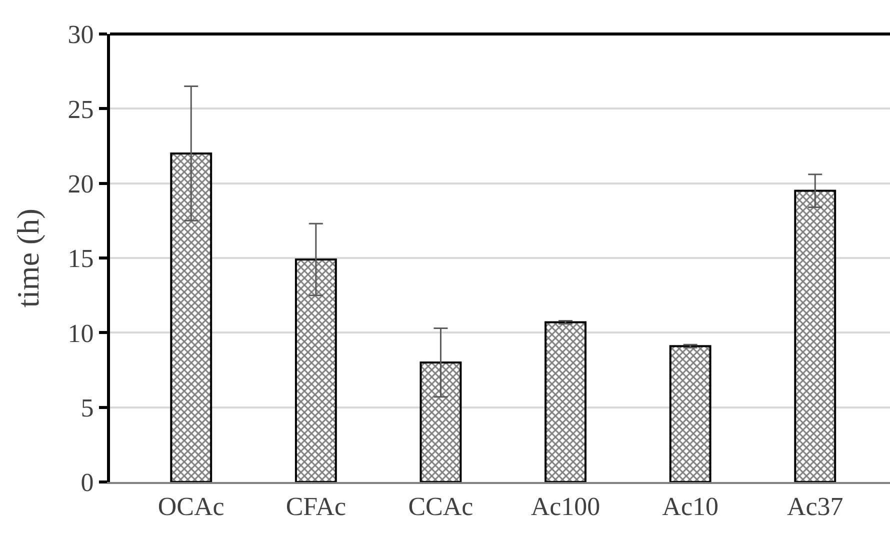 The image size is (890, 549). What do you see at coordinates (815, 507) in the screenshot?
I see `x-tick-label: Ac37` at bounding box center [815, 507].